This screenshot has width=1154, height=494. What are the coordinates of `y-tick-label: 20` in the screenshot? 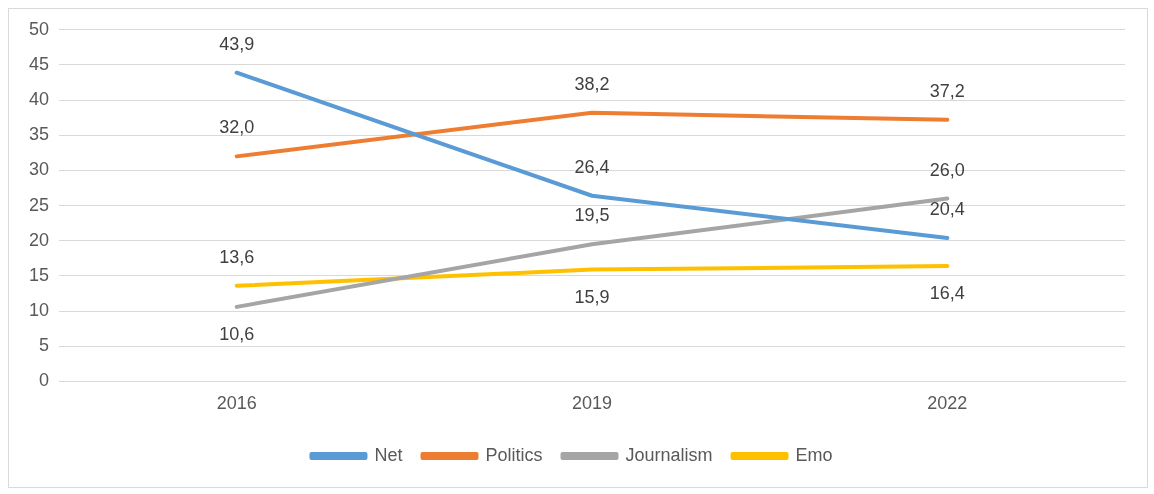 It's located at (39, 239).